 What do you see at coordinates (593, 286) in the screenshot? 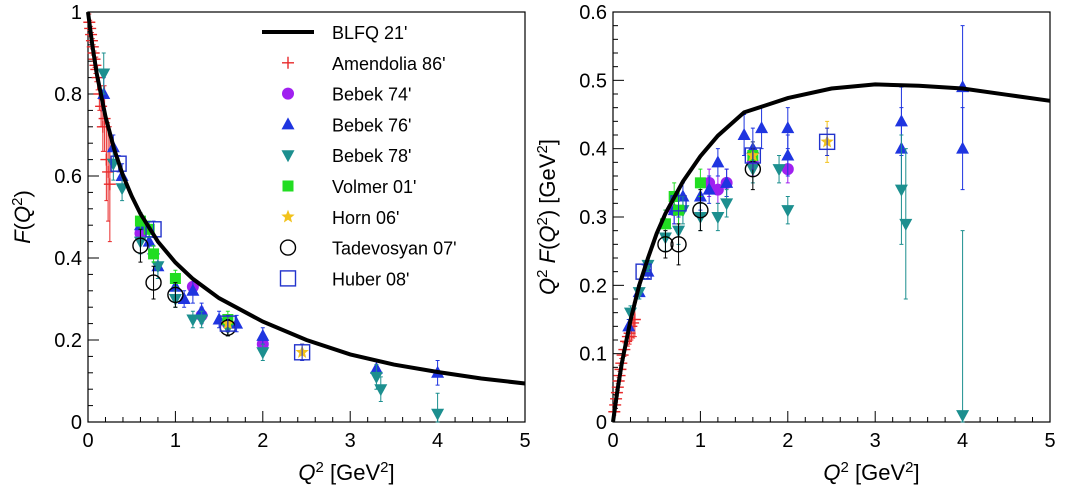
I see `right-y-tick-label: 0.2` at bounding box center [593, 286].